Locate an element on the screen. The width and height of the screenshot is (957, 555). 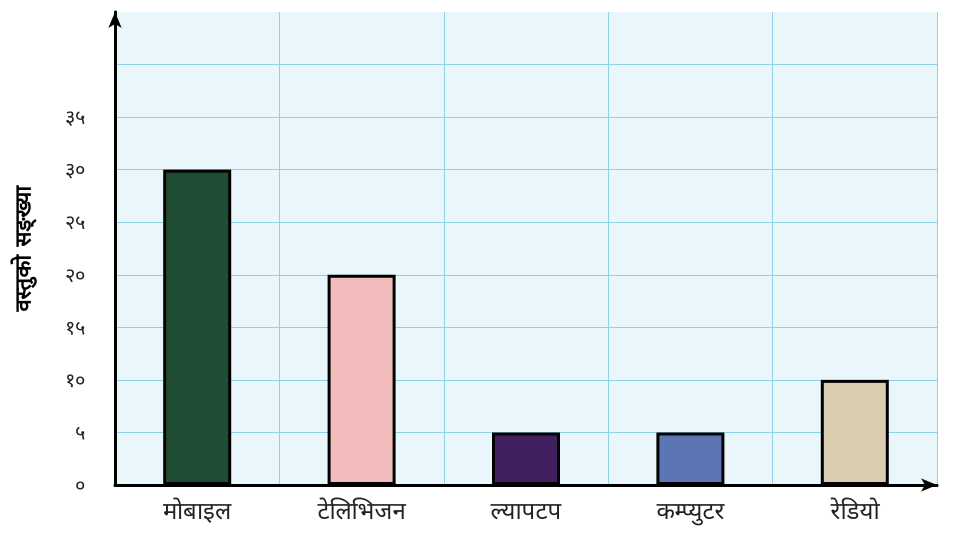
y-tick-label: ३० is located at coordinates (75, 170).